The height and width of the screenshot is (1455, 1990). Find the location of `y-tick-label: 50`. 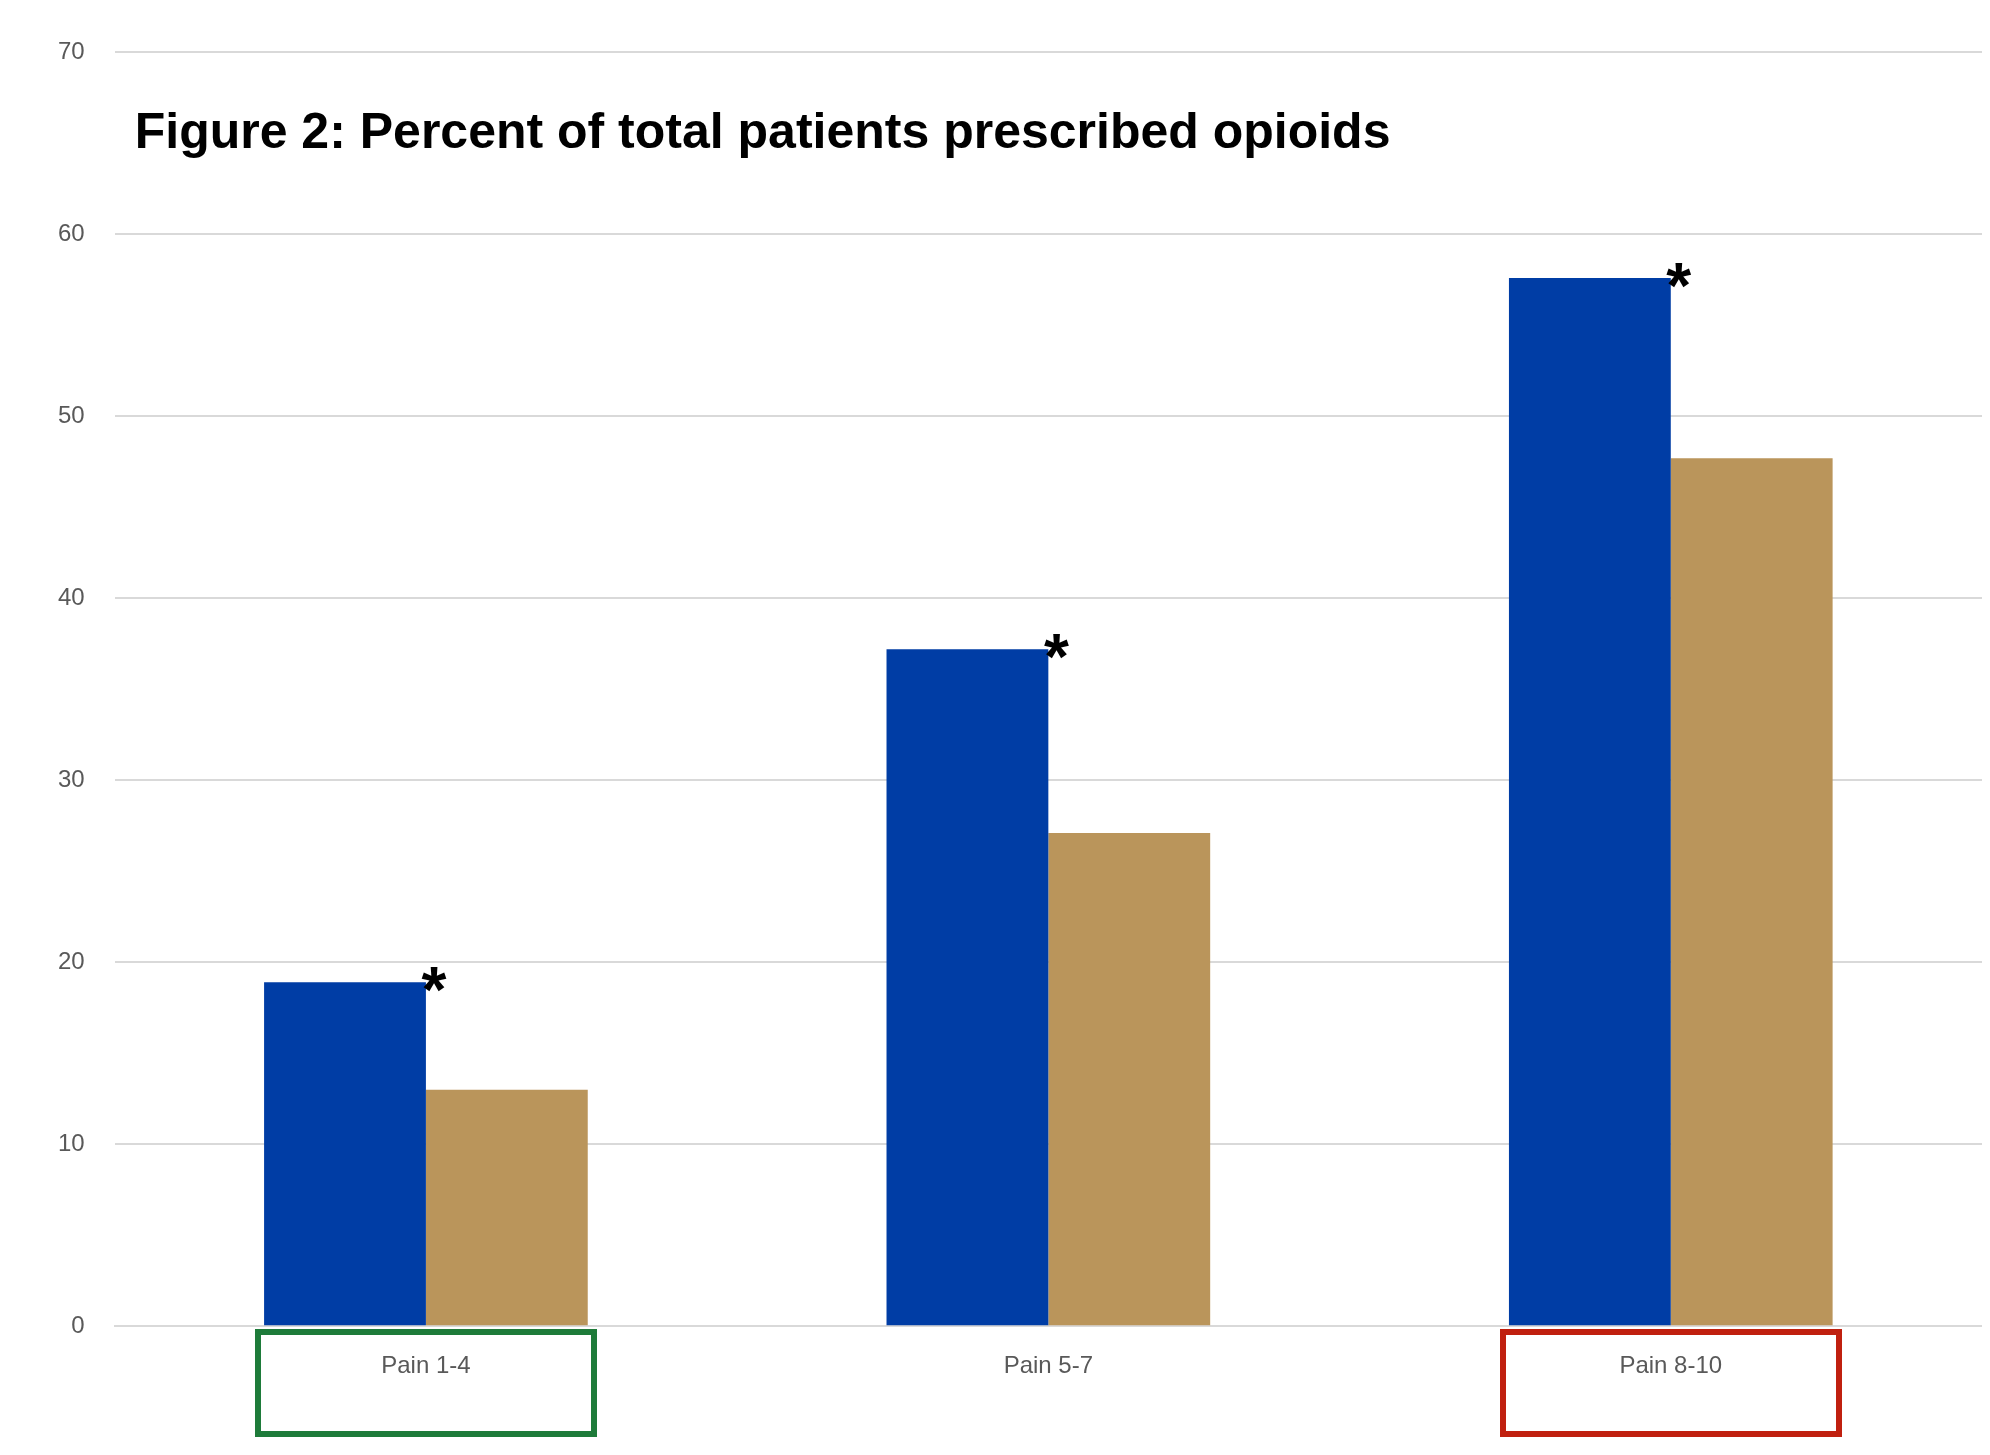

y-tick-label: 50 is located at coordinates (71, 414).